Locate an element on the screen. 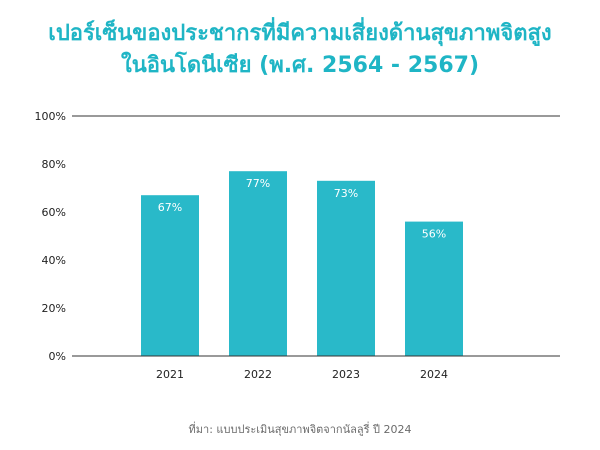 The height and width of the screenshot is (450, 600). bar-2022 is located at coordinates (258, 263).